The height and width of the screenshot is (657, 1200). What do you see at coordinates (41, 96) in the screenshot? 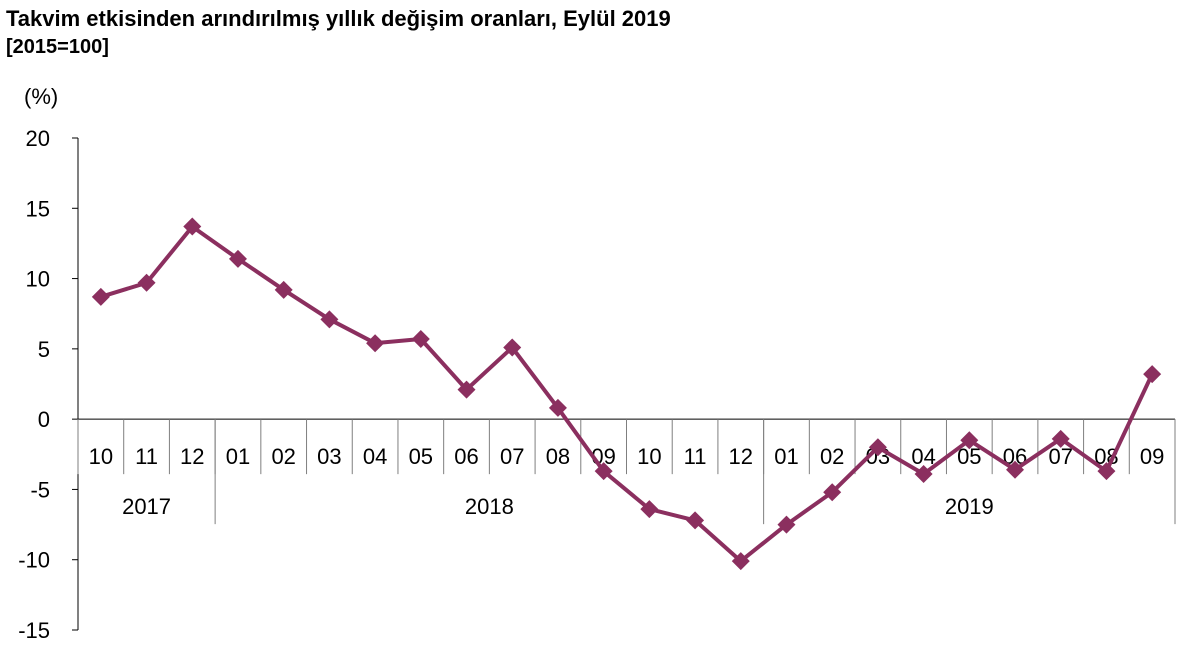
I see `y-axis-unit-label: (%)` at bounding box center [41, 96].